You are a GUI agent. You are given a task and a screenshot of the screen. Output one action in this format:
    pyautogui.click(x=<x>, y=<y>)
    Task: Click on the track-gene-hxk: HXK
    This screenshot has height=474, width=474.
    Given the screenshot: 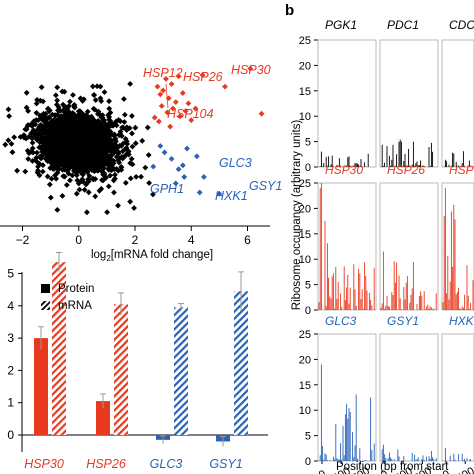 What is the action you would take?
    pyautogui.click(x=461, y=321)
    